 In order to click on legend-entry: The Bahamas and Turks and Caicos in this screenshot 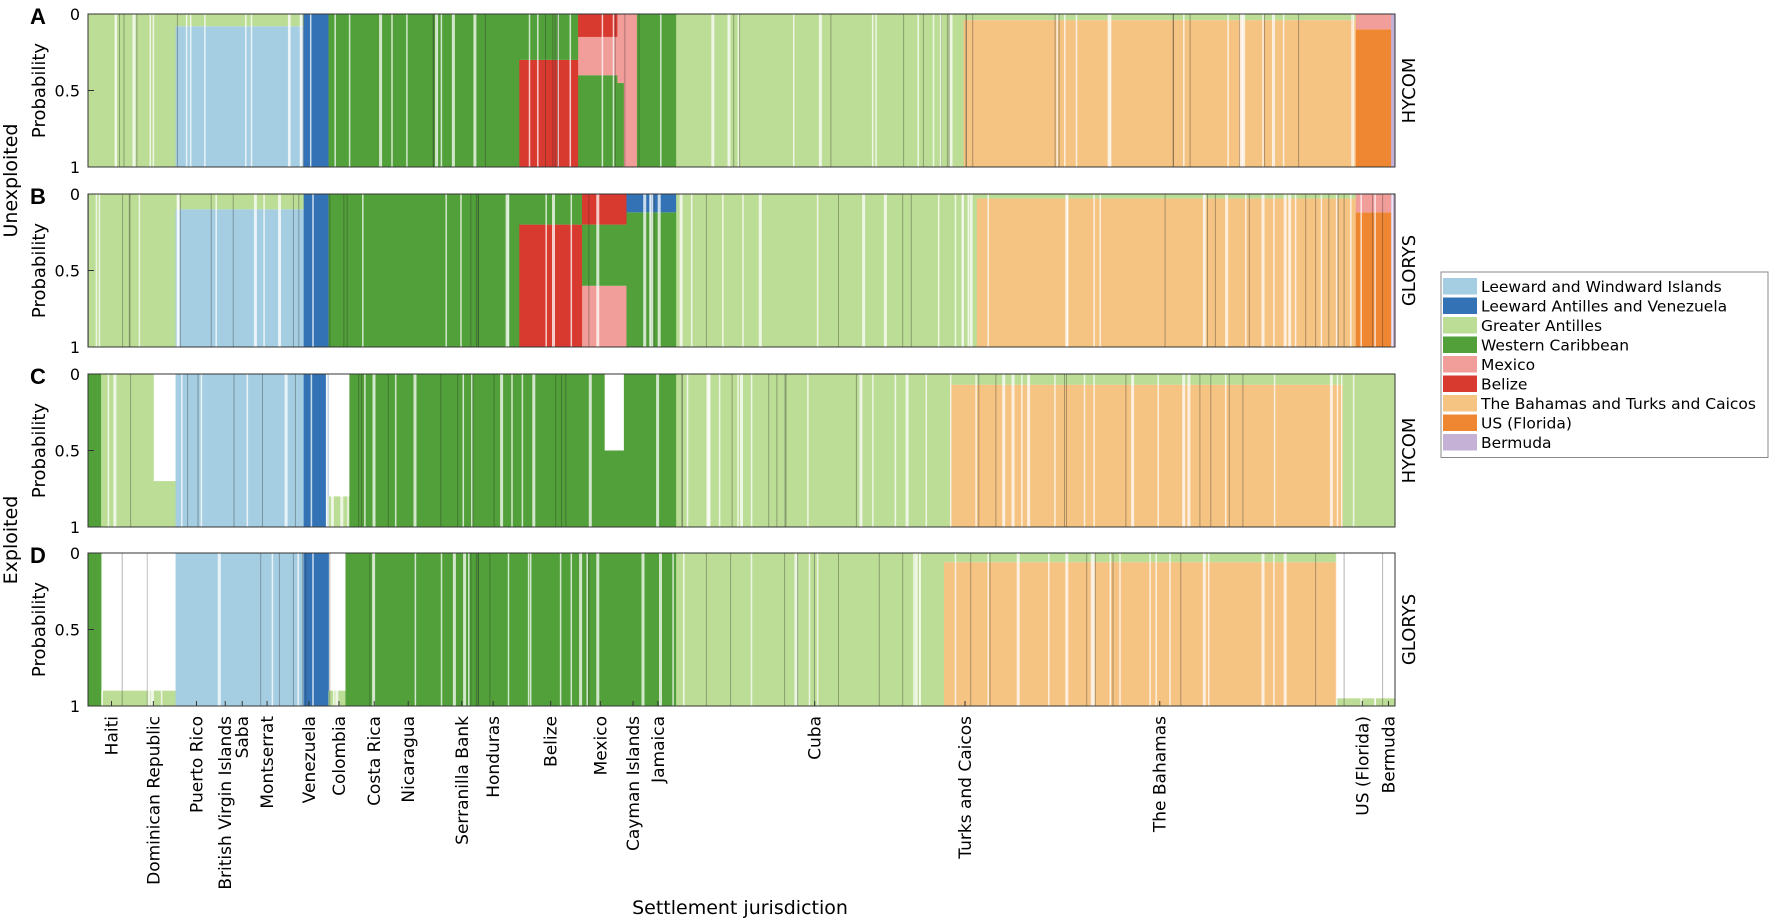, I will do `click(1618, 404)`.